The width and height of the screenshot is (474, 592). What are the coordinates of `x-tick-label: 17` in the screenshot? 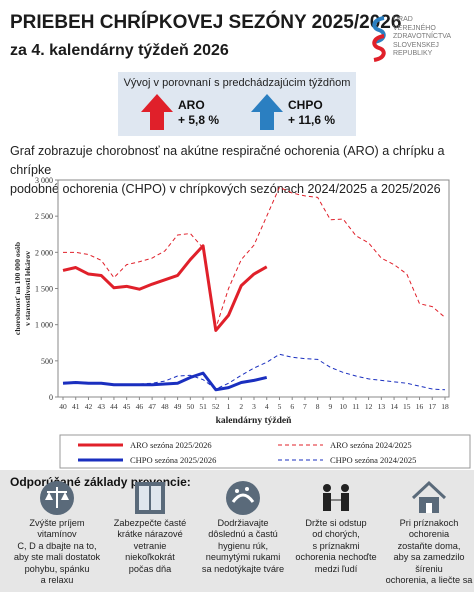 It's located at (433, 406).